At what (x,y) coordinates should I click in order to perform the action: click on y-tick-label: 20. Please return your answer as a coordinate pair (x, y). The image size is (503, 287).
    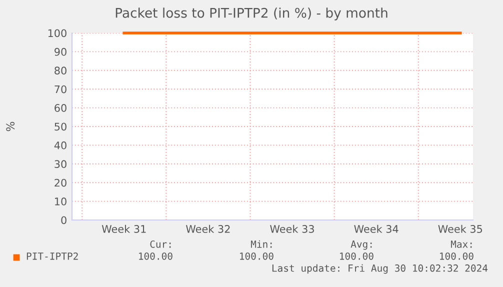
    Looking at the image, I should click on (60, 182).